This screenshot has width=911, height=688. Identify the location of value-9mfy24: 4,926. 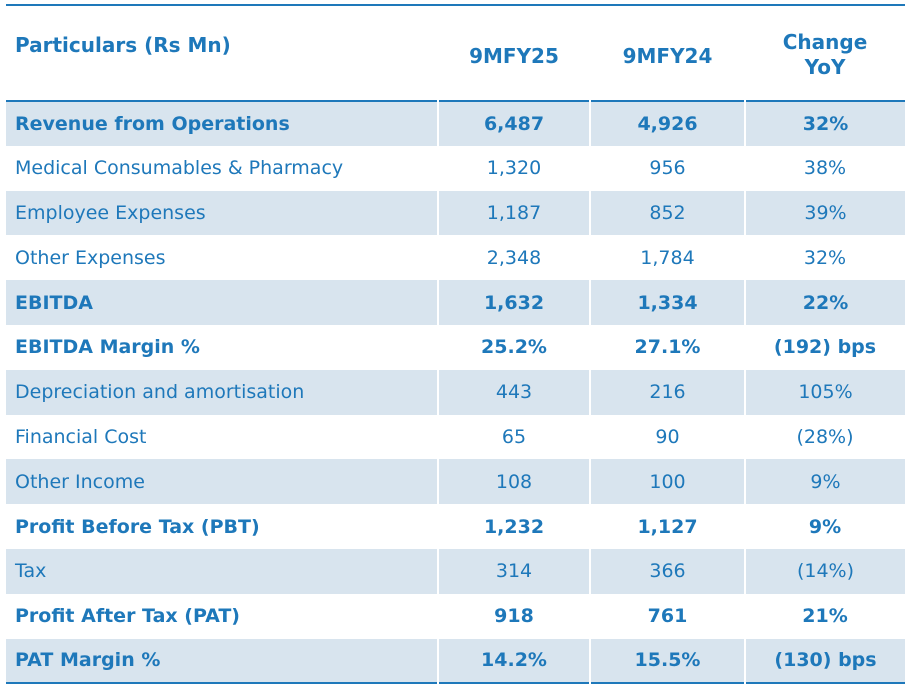
(667, 123).